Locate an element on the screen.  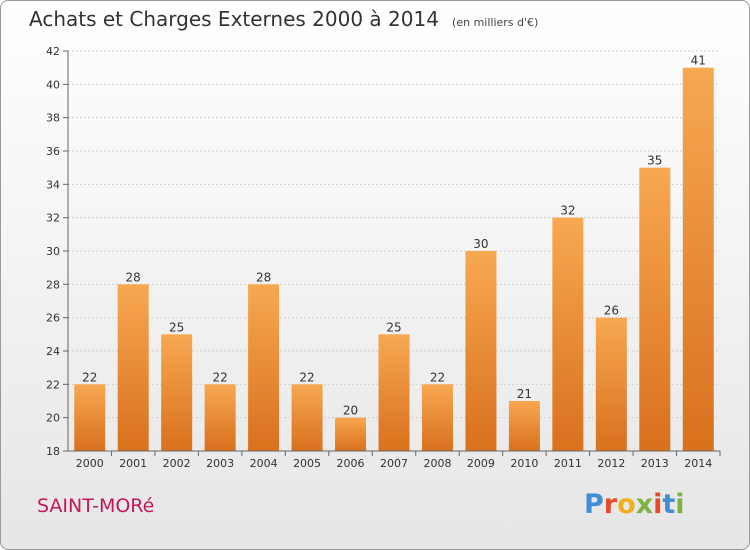
x-tick-label: 2001 is located at coordinates (133, 463).